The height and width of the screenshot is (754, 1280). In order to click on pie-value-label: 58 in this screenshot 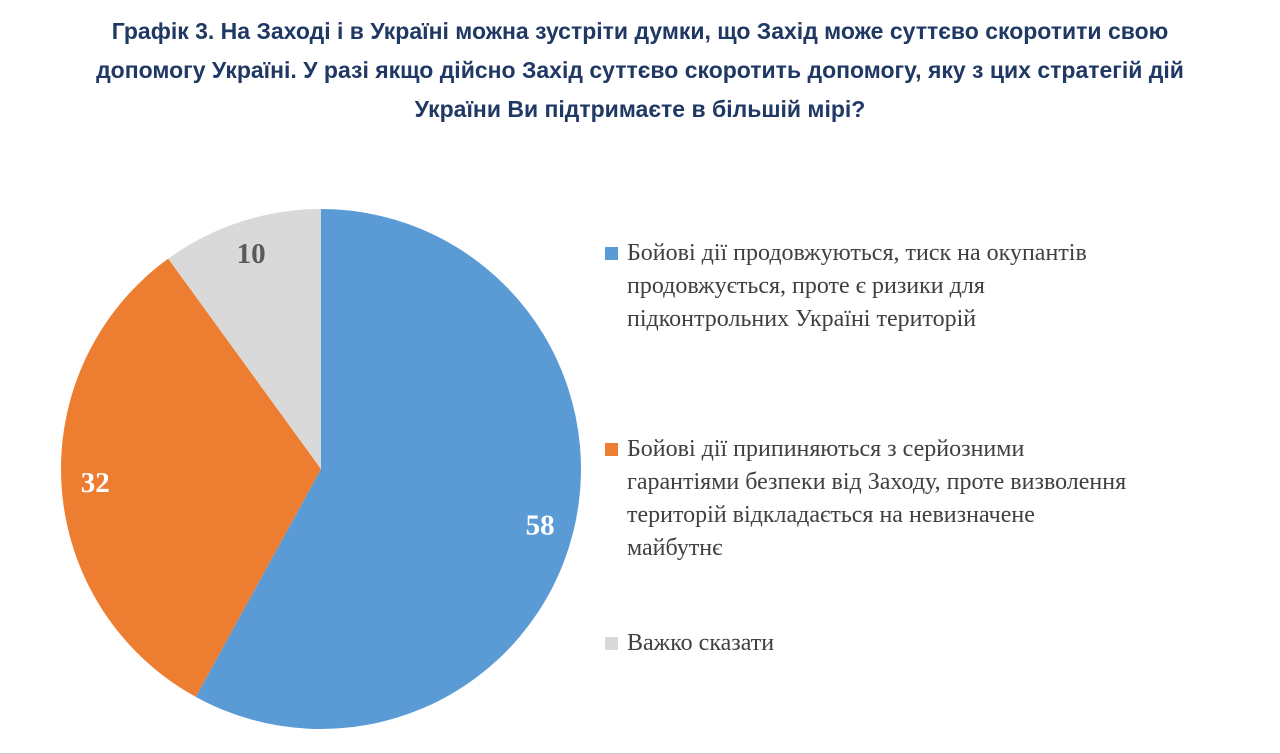, I will do `click(540, 525)`.